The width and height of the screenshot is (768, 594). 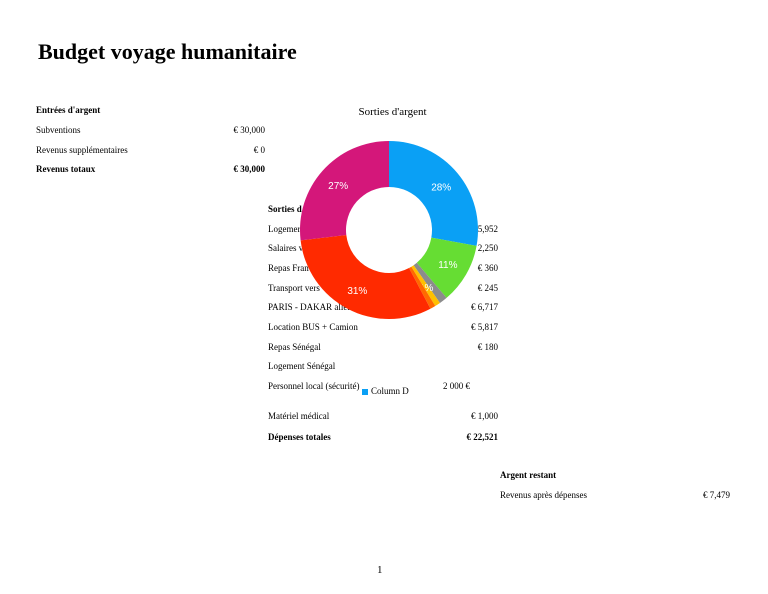 I want to click on donut-chart: 28% 11% 1% 31% 27%, so click(x=389, y=230).